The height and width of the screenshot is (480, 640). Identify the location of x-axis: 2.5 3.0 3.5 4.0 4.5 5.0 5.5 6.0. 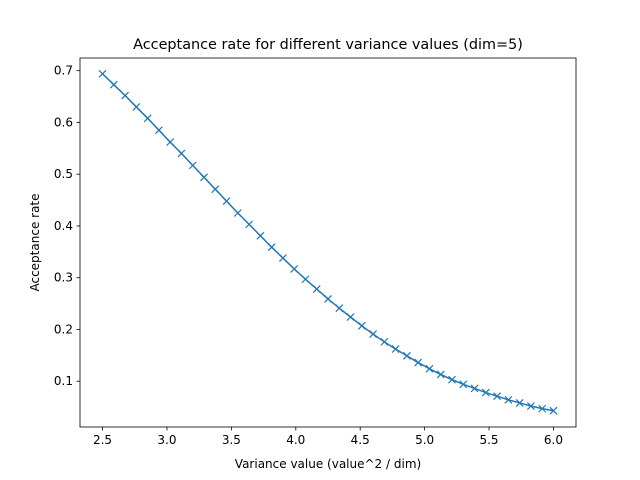
(328, 437).